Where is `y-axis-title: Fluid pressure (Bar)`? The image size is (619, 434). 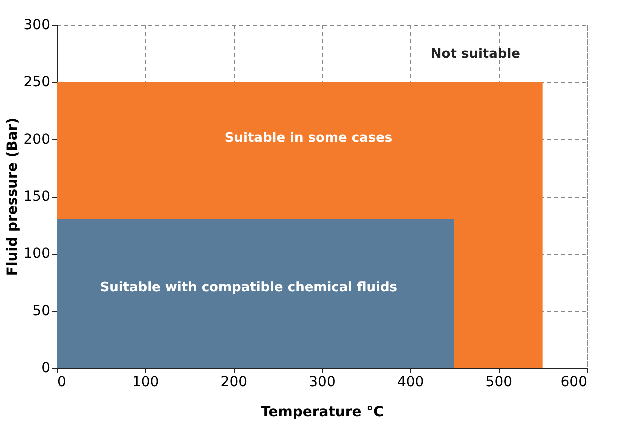 y-axis-title: Fluid pressure (Bar) is located at coordinates (12, 197).